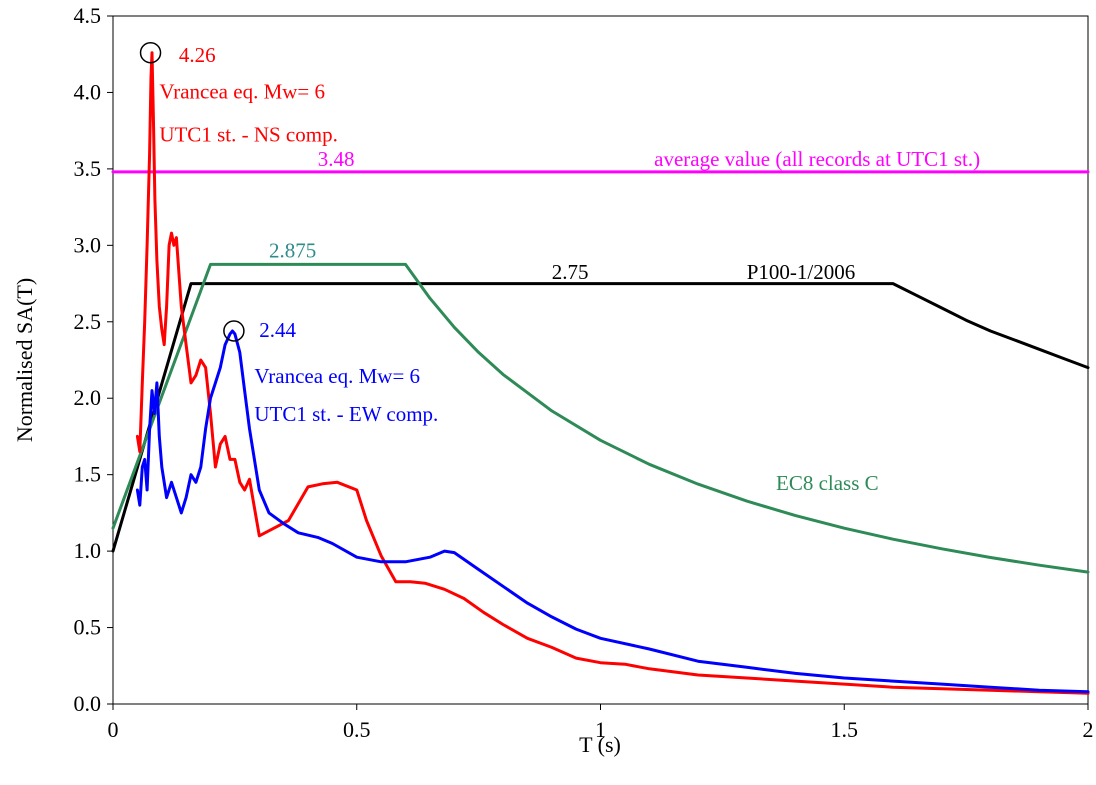 Image resolution: width=1096 pixels, height=785 pixels. What do you see at coordinates (827, 483) in the screenshot?
I see `annotation-ec8-label: EC8 class C` at bounding box center [827, 483].